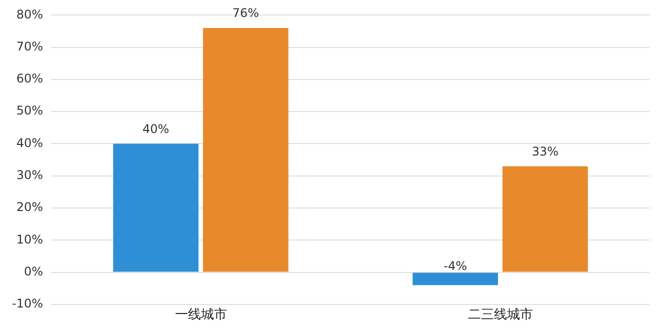  I want to click on y-tick-label: -10%, so click(27, 303).